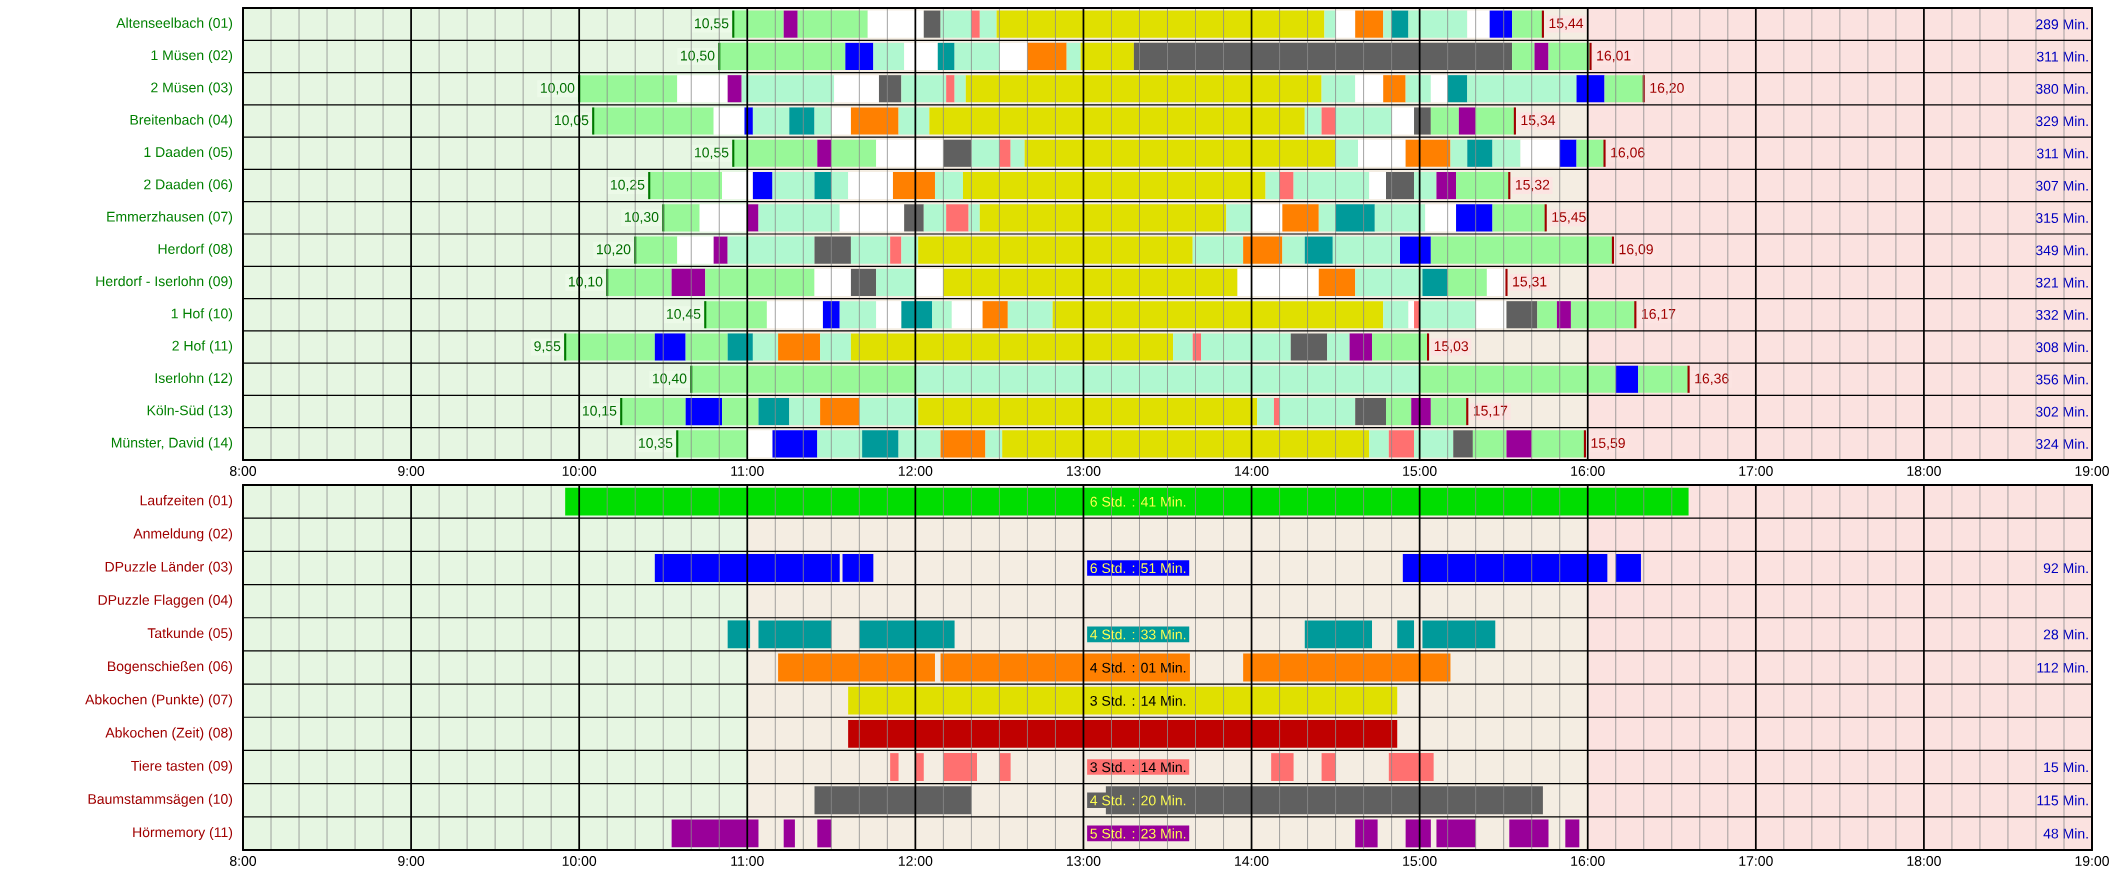 The width and height of the screenshot is (2119, 874). Describe the element at coordinates (174, 24) in the screenshot. I see `y-tick-label: Altenseelbach (01)` at that location.